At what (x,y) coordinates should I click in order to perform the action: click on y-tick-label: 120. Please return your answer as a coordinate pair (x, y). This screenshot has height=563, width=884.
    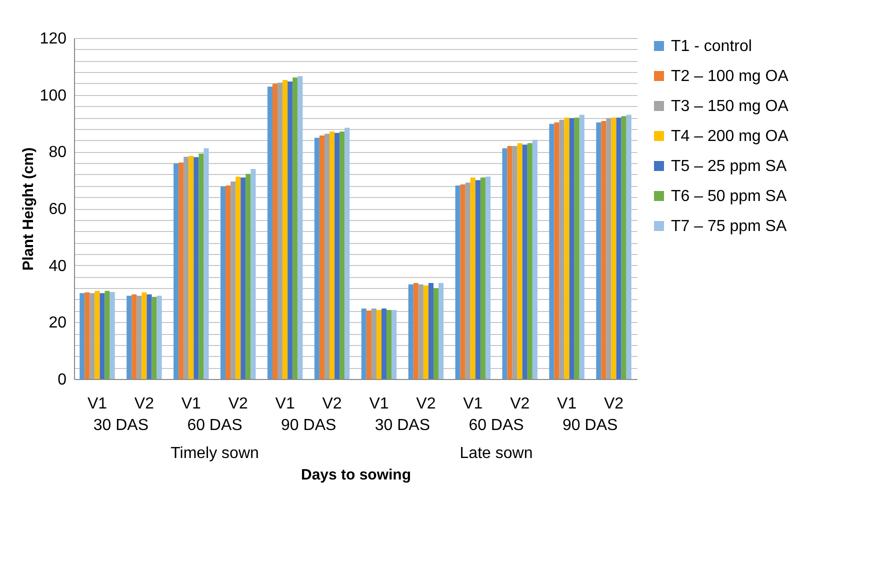
    Looking at the image, I should click on (53, 39).